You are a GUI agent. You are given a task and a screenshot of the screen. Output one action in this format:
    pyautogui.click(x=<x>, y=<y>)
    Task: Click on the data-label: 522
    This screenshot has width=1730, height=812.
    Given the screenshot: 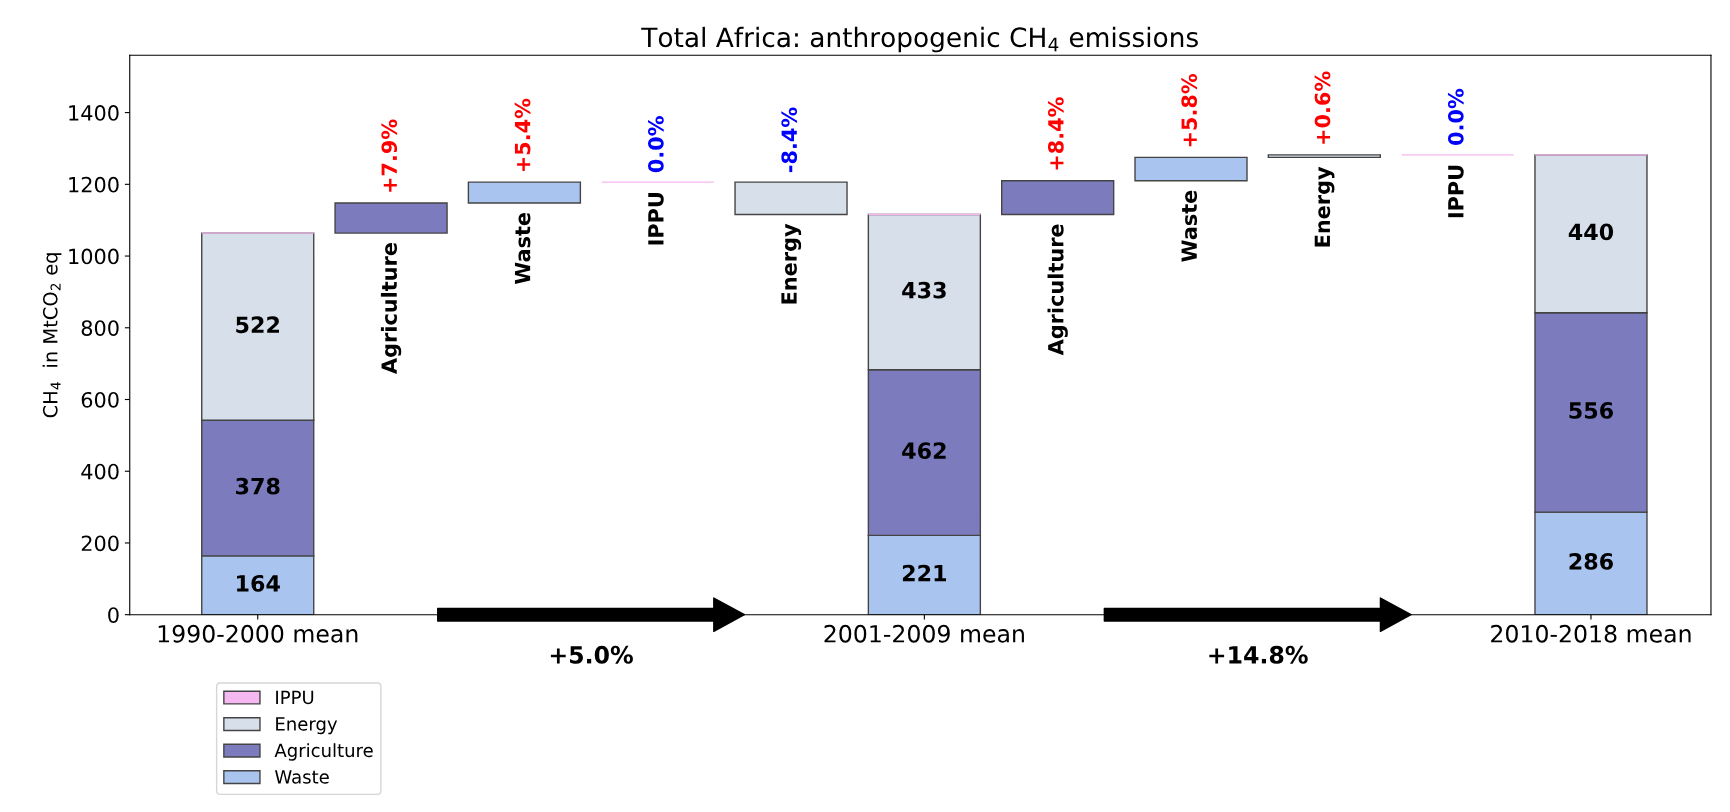 What is the action you would take?
    pyautogui.click(x=257, y=325)
    